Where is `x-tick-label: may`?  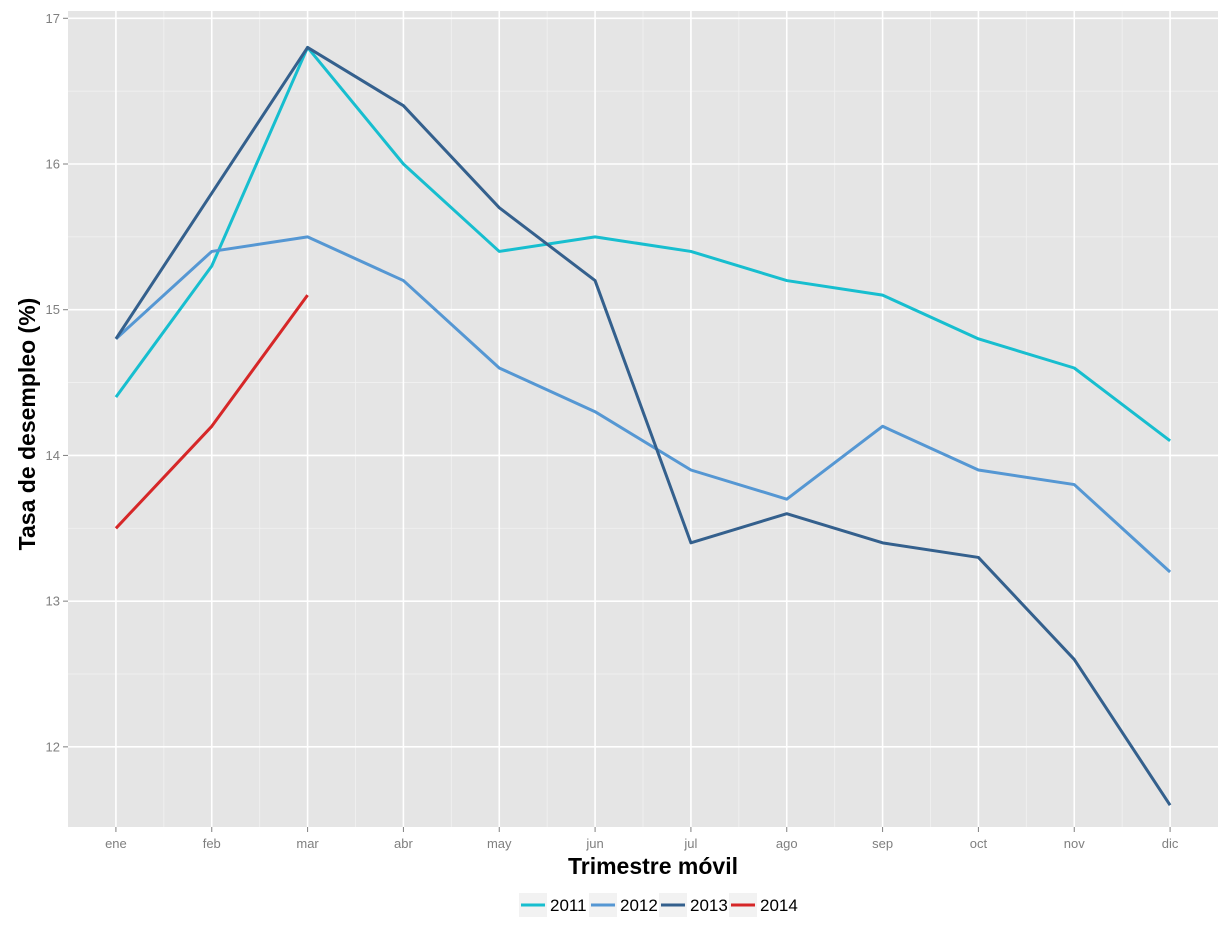 x-tick-label: may is located at coordinates (499, 843).